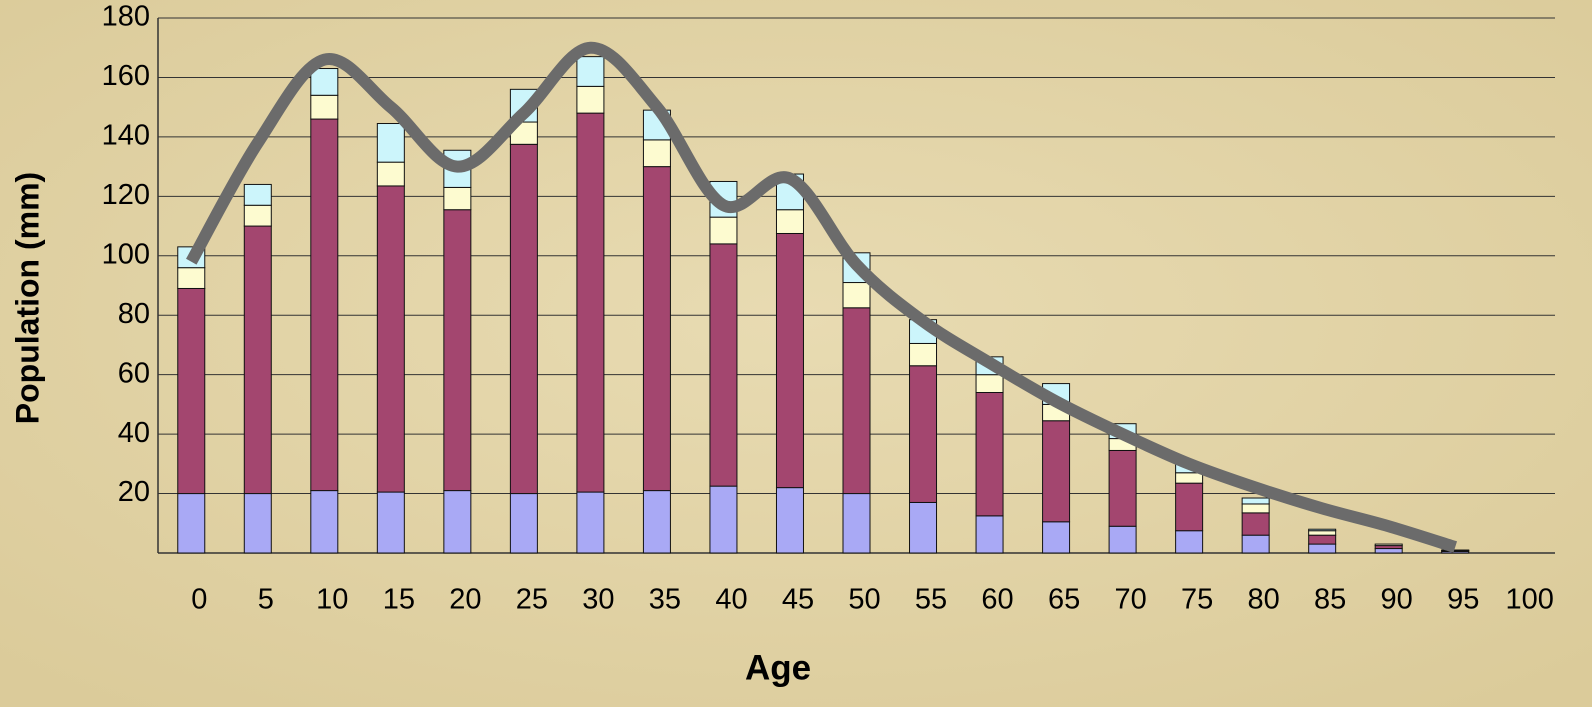  What do you see at coordinates (126, 195) in the screenshot?
I see `y-tick-label: 120` at bounding box center [126, 195].